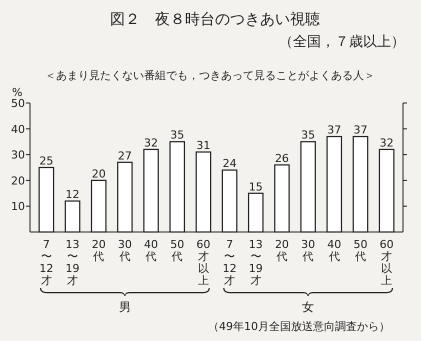 The width and height of the screenshot is (421, 341). What do you see at coordinates (215, 19) in the screenshot?
I see `chart-title: 図２ 夜８時台のつきあい視聴` at bounding box center [215, 19].